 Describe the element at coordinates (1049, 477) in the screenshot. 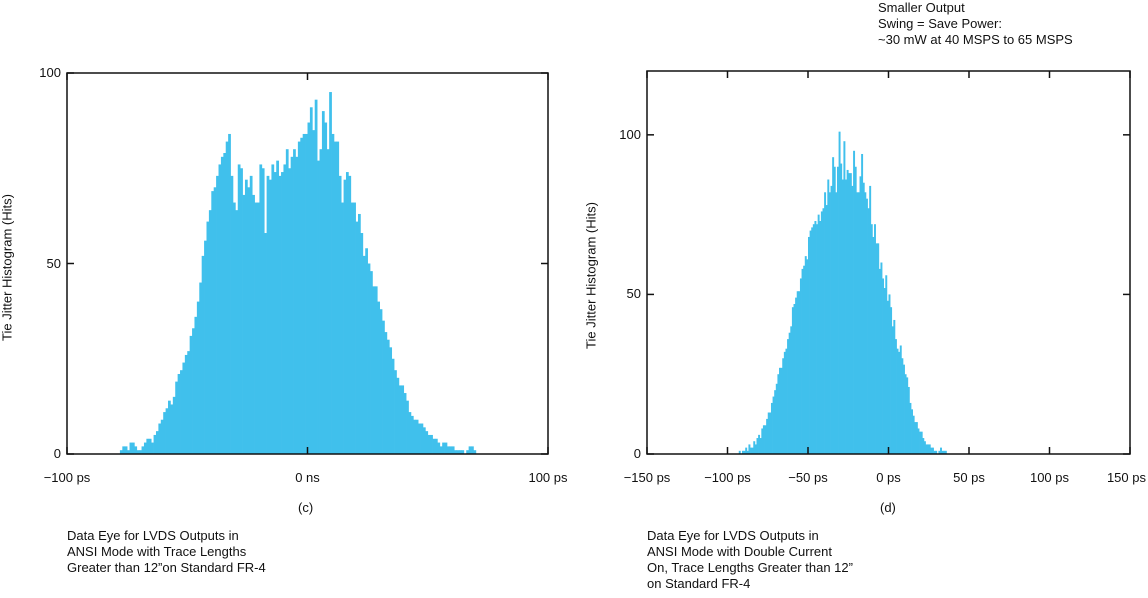

I see `x-tick-label: 100 ps` at that location.